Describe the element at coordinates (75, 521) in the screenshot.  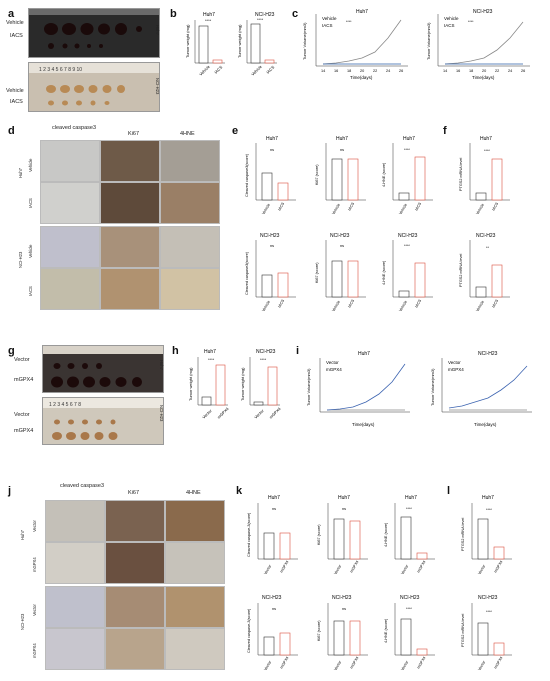
I see `ihc-huh7-vec-casp` at that location.